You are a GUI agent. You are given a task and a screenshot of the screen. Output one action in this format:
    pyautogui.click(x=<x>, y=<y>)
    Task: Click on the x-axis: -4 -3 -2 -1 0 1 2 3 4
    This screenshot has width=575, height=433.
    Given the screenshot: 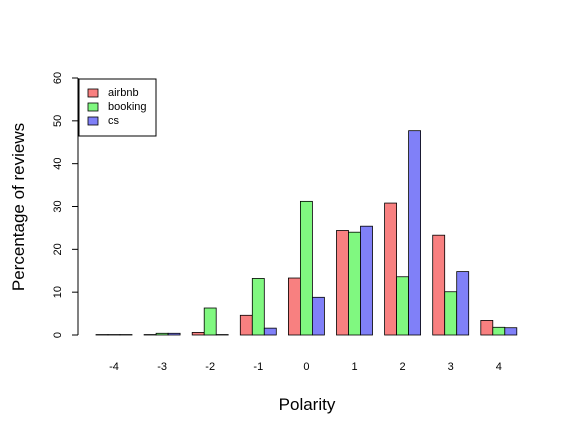 What is the action you would take?
    pyautogui.click(x=305, y=367)
    